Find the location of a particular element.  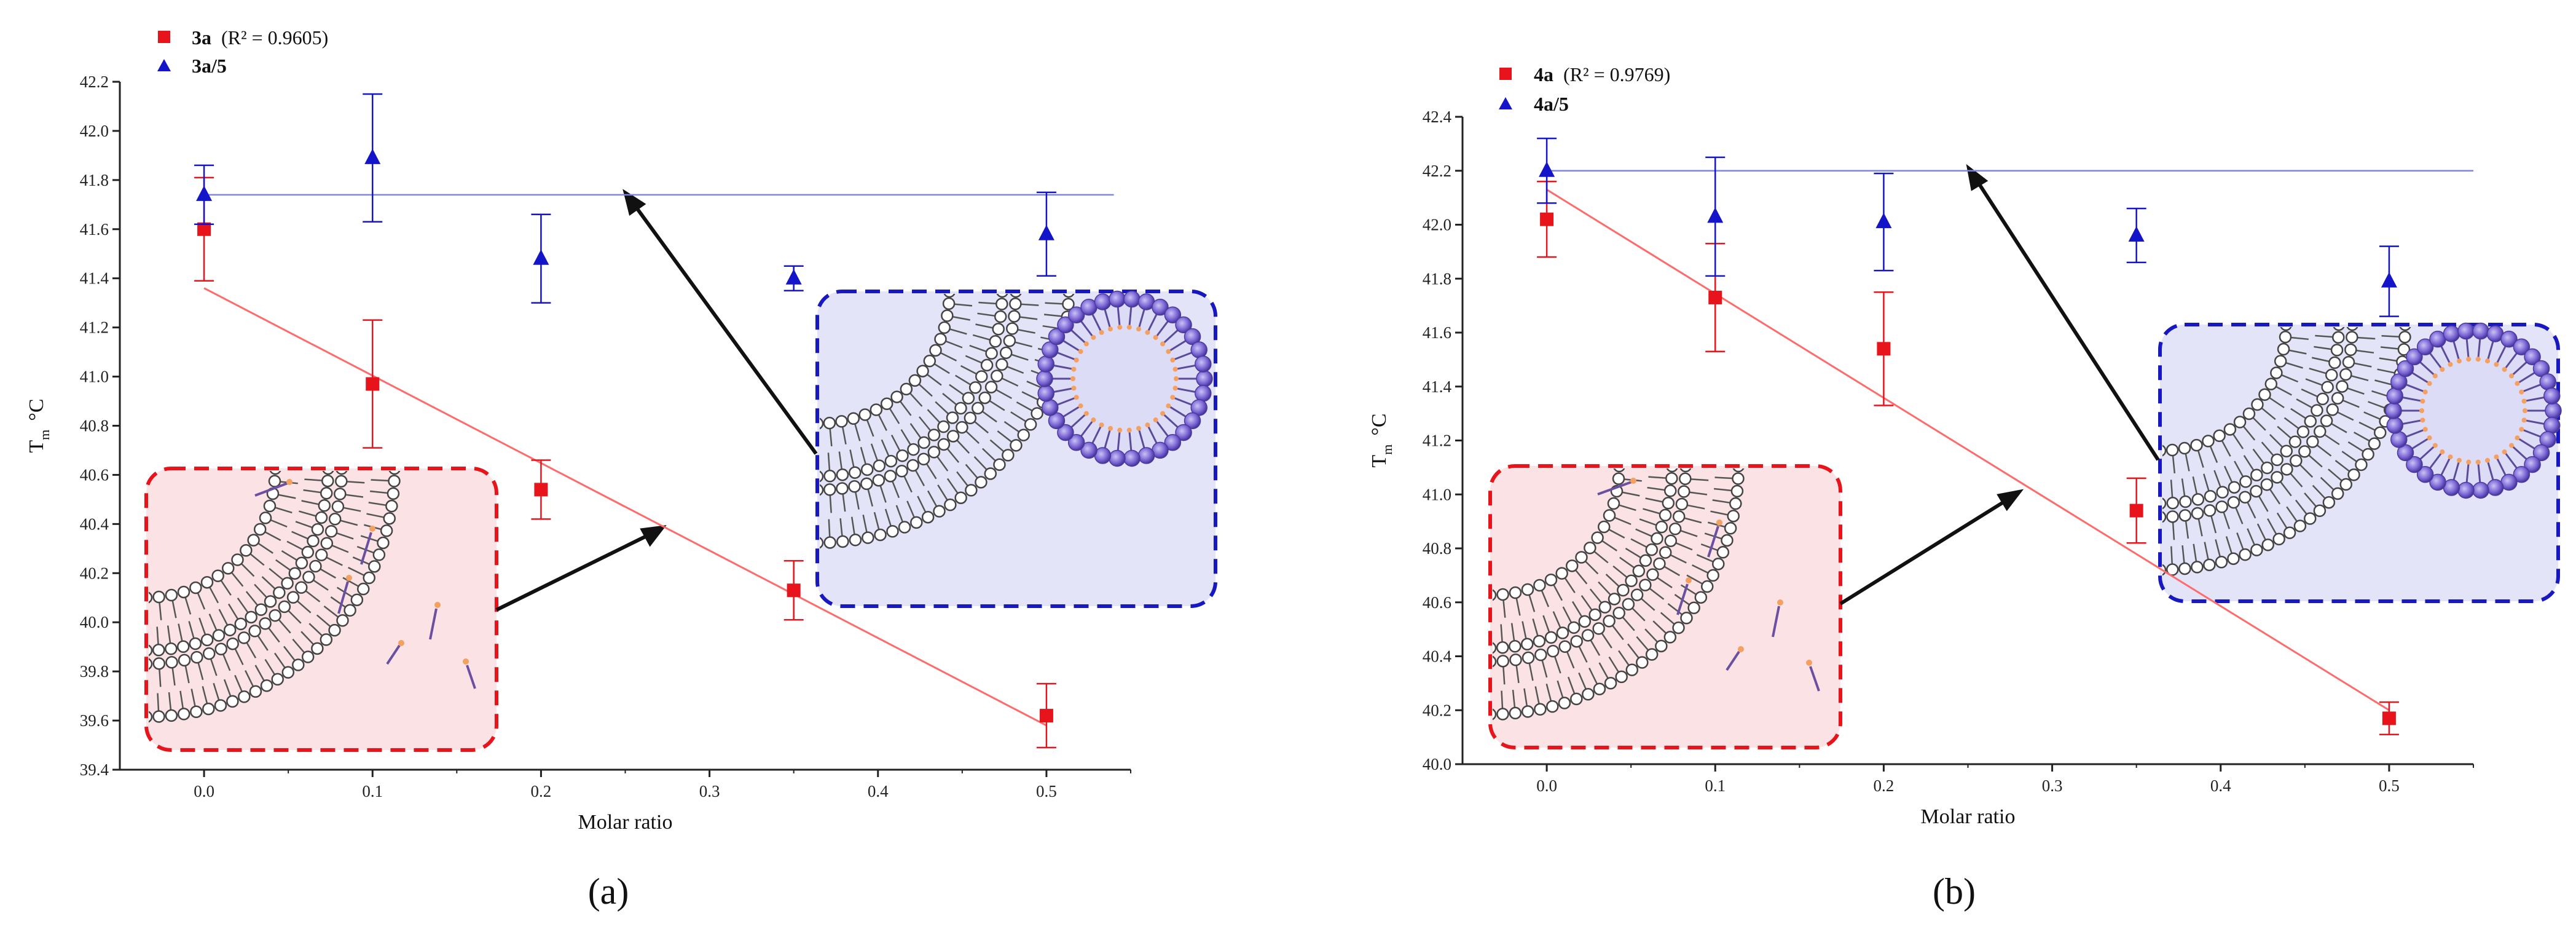

panel-label-a: (a) is located at coordinates (608, 891).